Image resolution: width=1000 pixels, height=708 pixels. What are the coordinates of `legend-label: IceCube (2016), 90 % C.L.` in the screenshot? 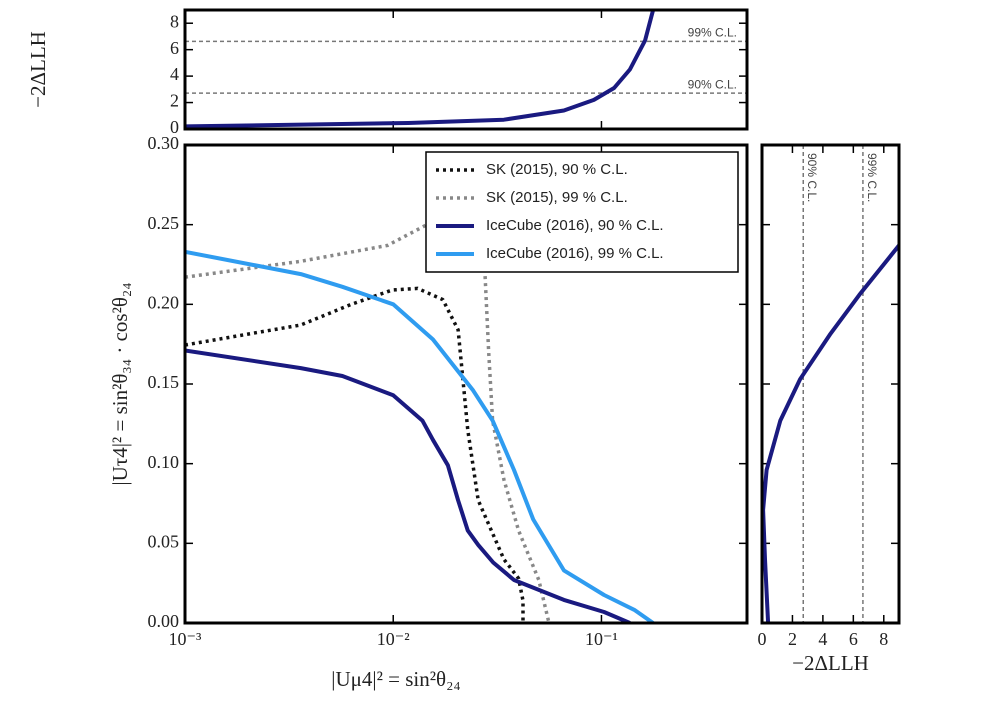 It's located at (575, 225).